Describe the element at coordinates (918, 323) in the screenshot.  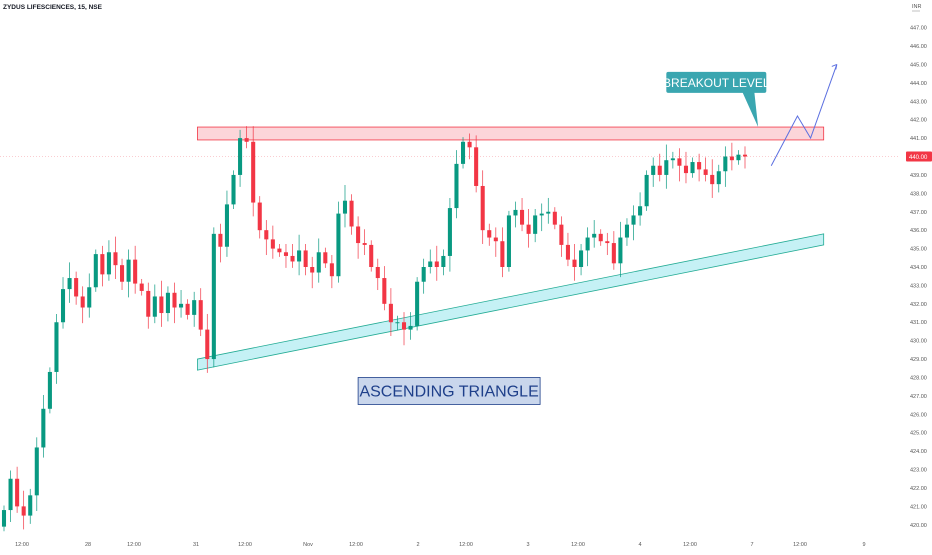
I see `y-tick-label: 431.00` at that location.